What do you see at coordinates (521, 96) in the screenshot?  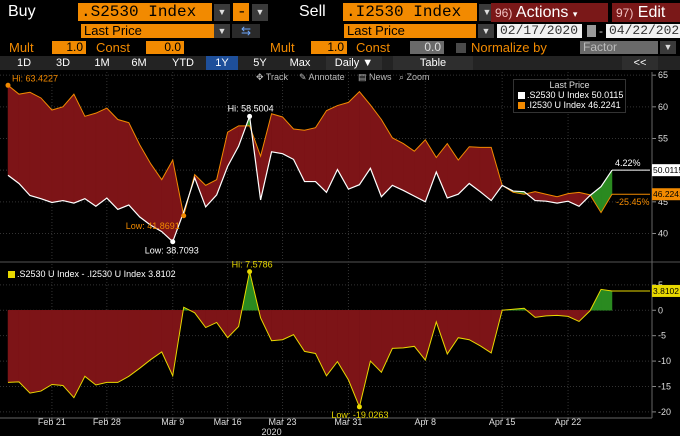 I see `white-swatch-icon` at bounding box center [521, 96].